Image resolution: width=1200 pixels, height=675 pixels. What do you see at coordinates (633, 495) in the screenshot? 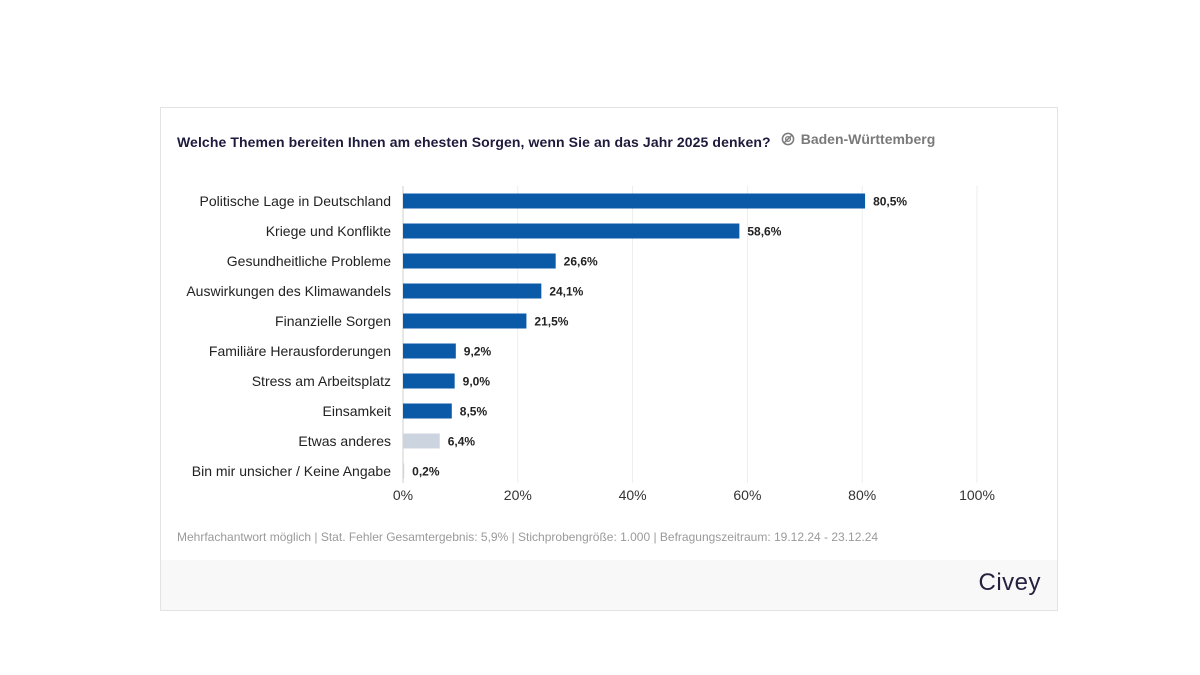
I see `x-tick-label: 40%` at bounding box center [633, 495].